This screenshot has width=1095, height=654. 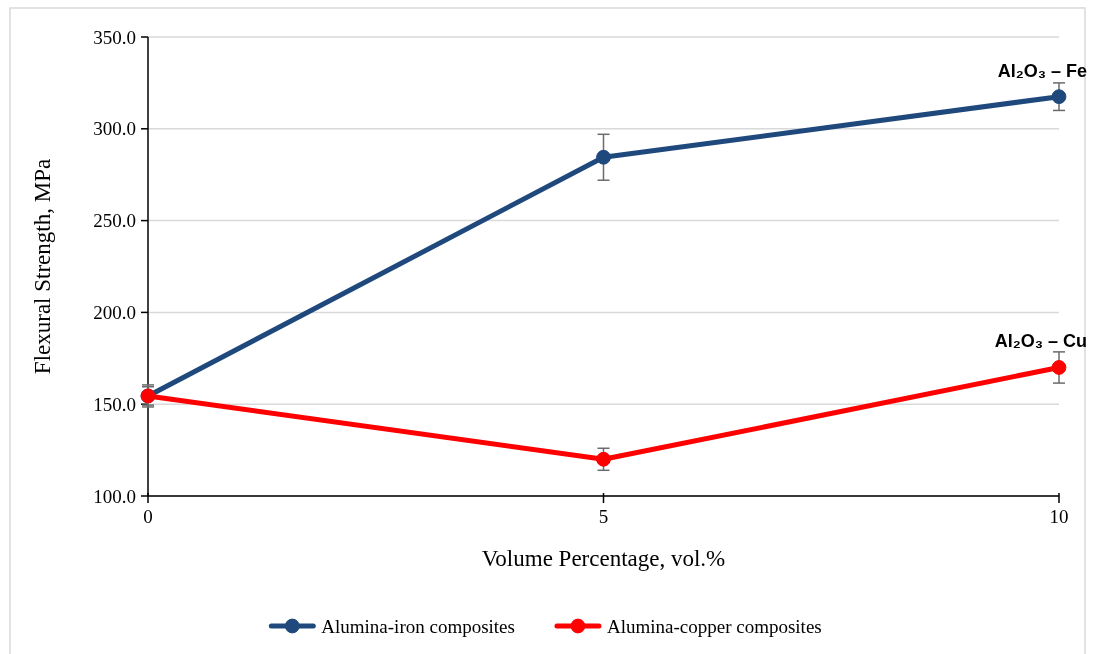 I want to click on y-tick-label: 350.0, so click(x=114, y=37).